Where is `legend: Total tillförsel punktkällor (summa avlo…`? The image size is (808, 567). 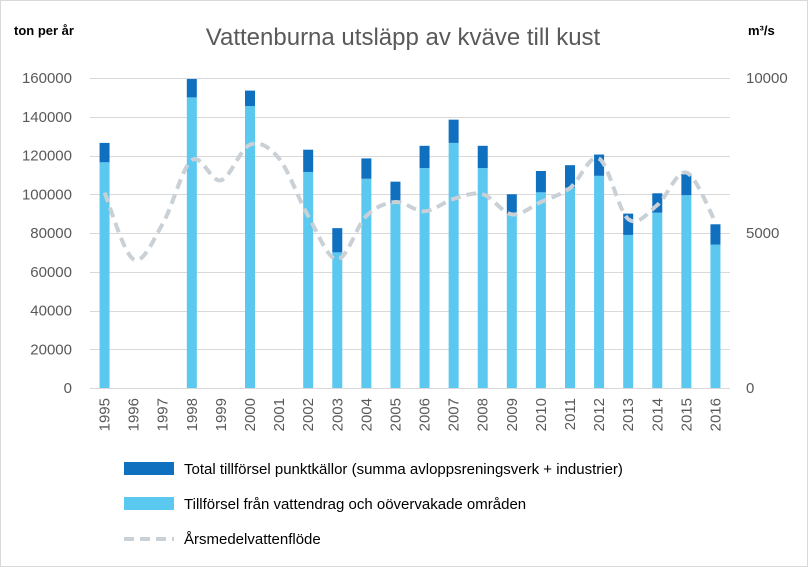
legend: Total tillförsel punktkällor (summa avlo… is located at coordinates (373, 504).